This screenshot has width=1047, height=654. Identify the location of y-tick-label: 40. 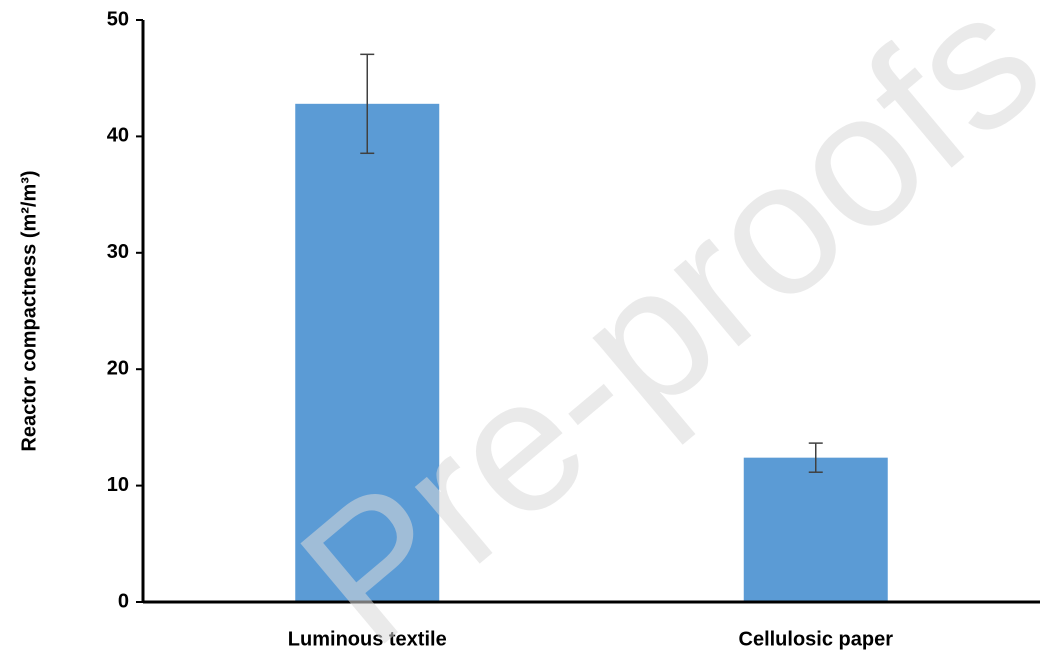
(118, 136).